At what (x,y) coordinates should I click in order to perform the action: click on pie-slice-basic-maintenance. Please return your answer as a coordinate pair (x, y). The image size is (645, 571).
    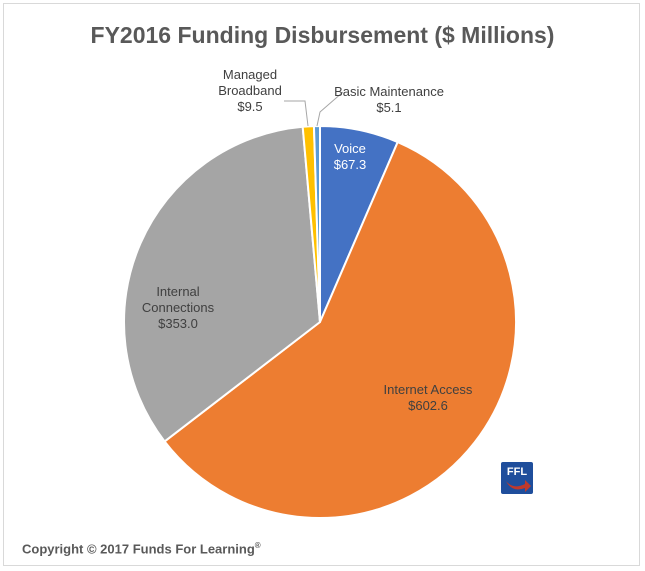
    Looking at the image, I should click on (316, 223).